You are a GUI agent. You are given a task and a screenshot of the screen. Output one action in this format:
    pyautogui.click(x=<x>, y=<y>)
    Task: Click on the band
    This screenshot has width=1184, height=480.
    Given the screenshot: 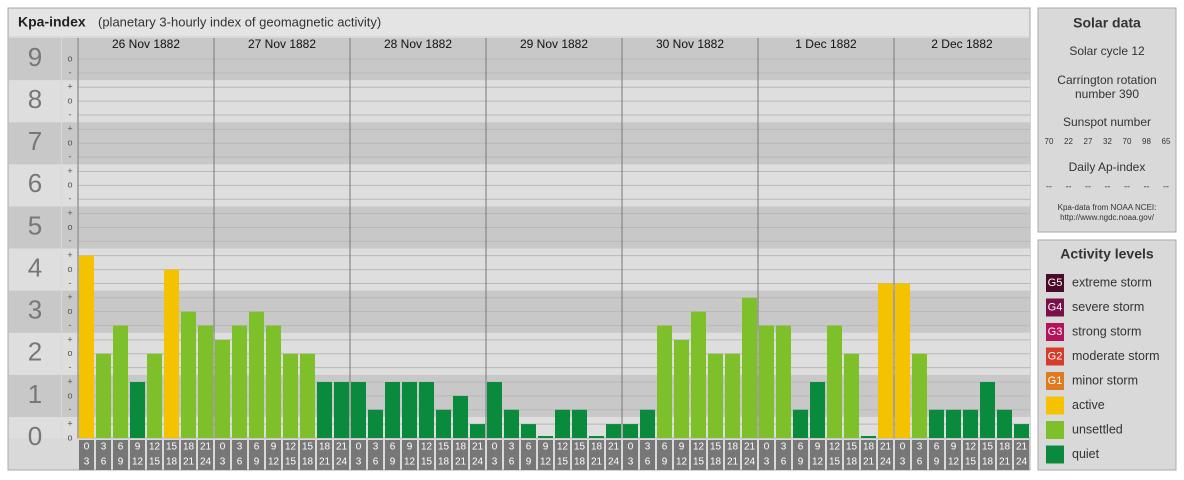 What is the action you would take?
    pyautogui.click(x=554, y=427)
    